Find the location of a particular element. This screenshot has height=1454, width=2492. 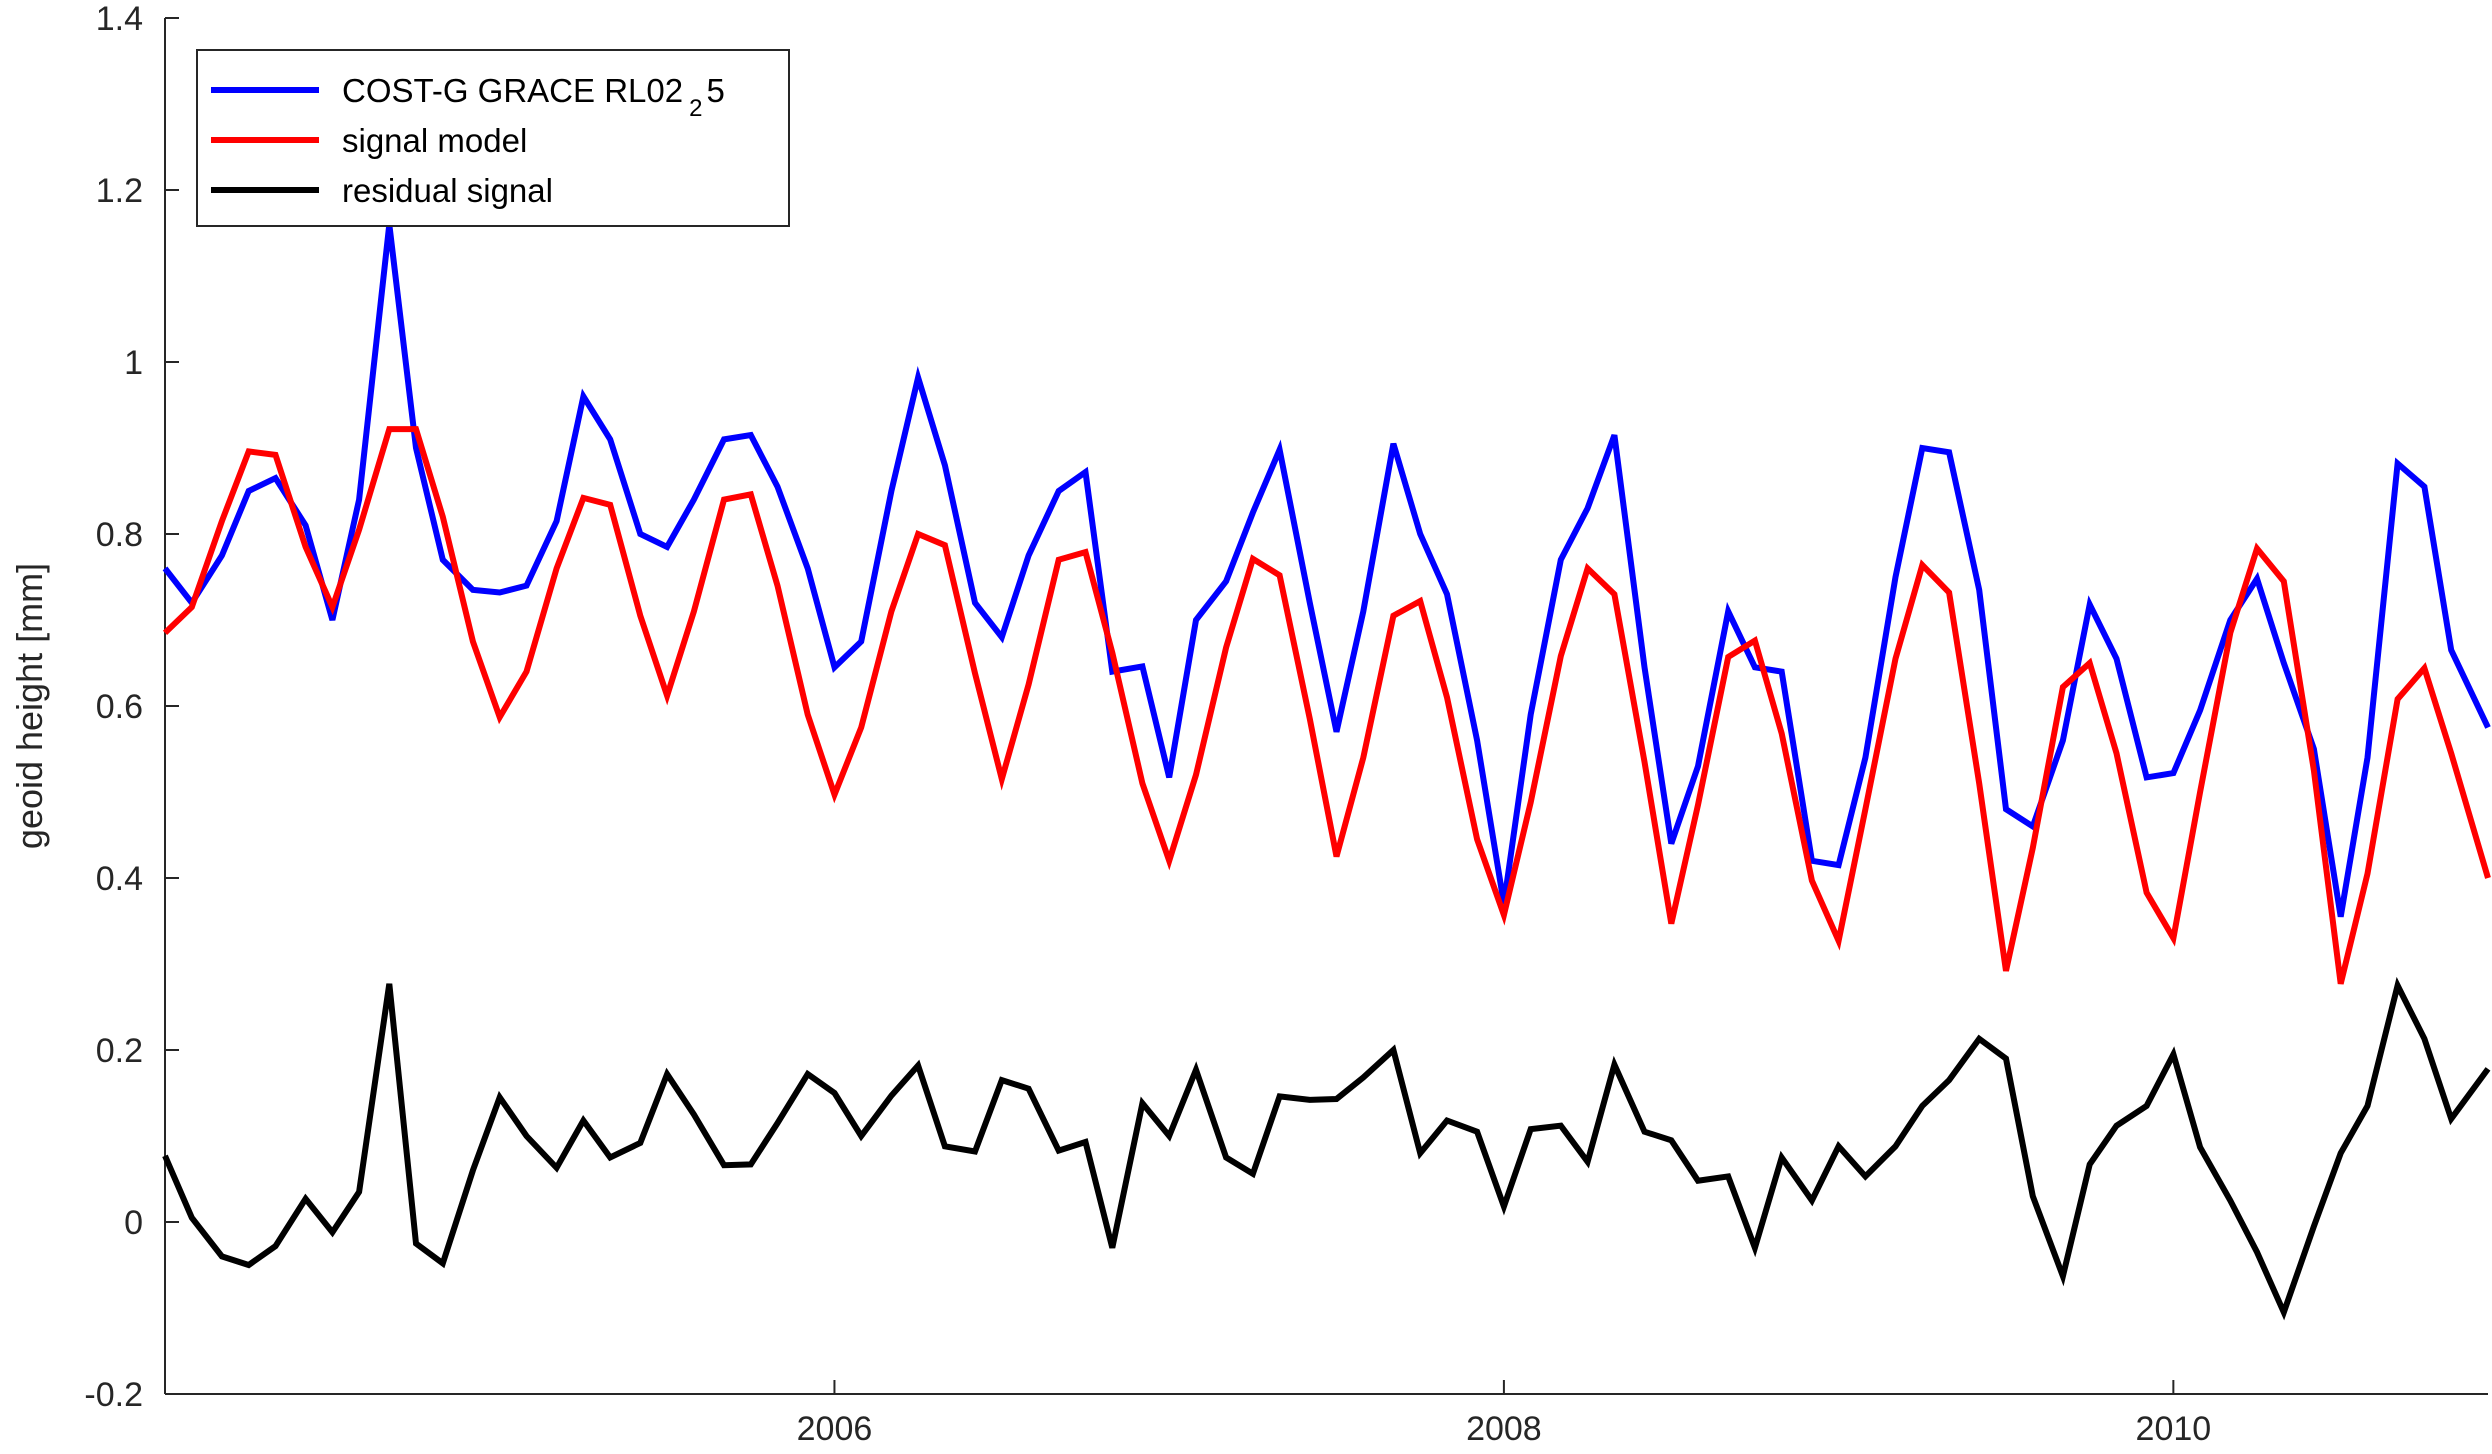

y-axis: -0.2 0 0.2 0.4 0.6 0.8 1 1.2 1.4 is located at coordinates (131, 707).